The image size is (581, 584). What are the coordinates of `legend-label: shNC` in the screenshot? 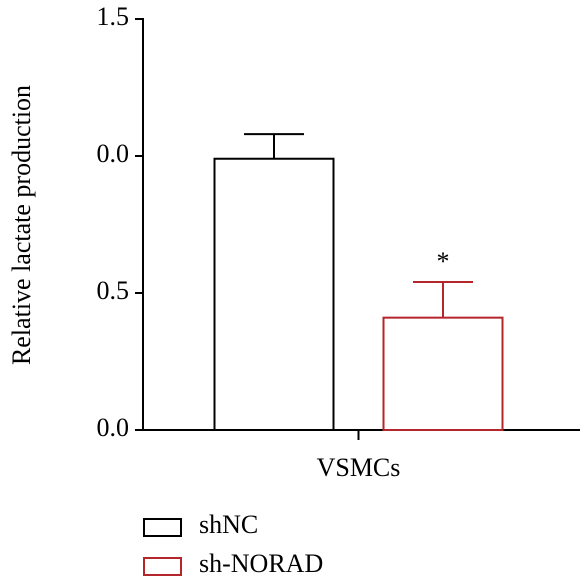 It's located at (228, 524).